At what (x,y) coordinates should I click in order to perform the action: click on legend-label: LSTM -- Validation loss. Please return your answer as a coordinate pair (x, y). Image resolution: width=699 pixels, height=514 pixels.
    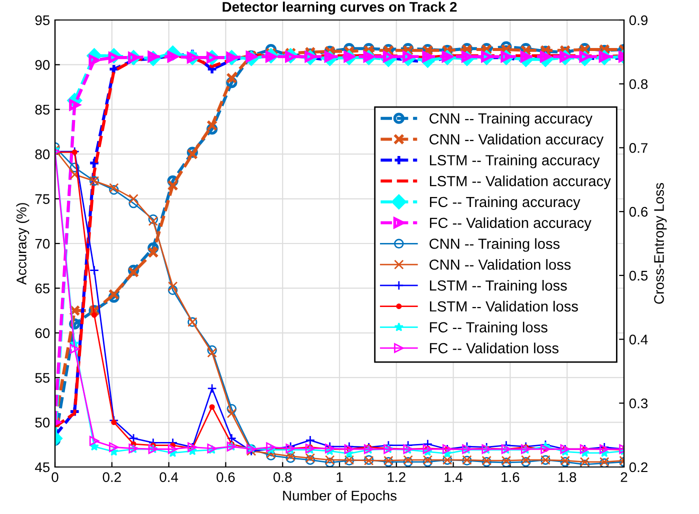
    Looking at the image, I should click on (504, 306).